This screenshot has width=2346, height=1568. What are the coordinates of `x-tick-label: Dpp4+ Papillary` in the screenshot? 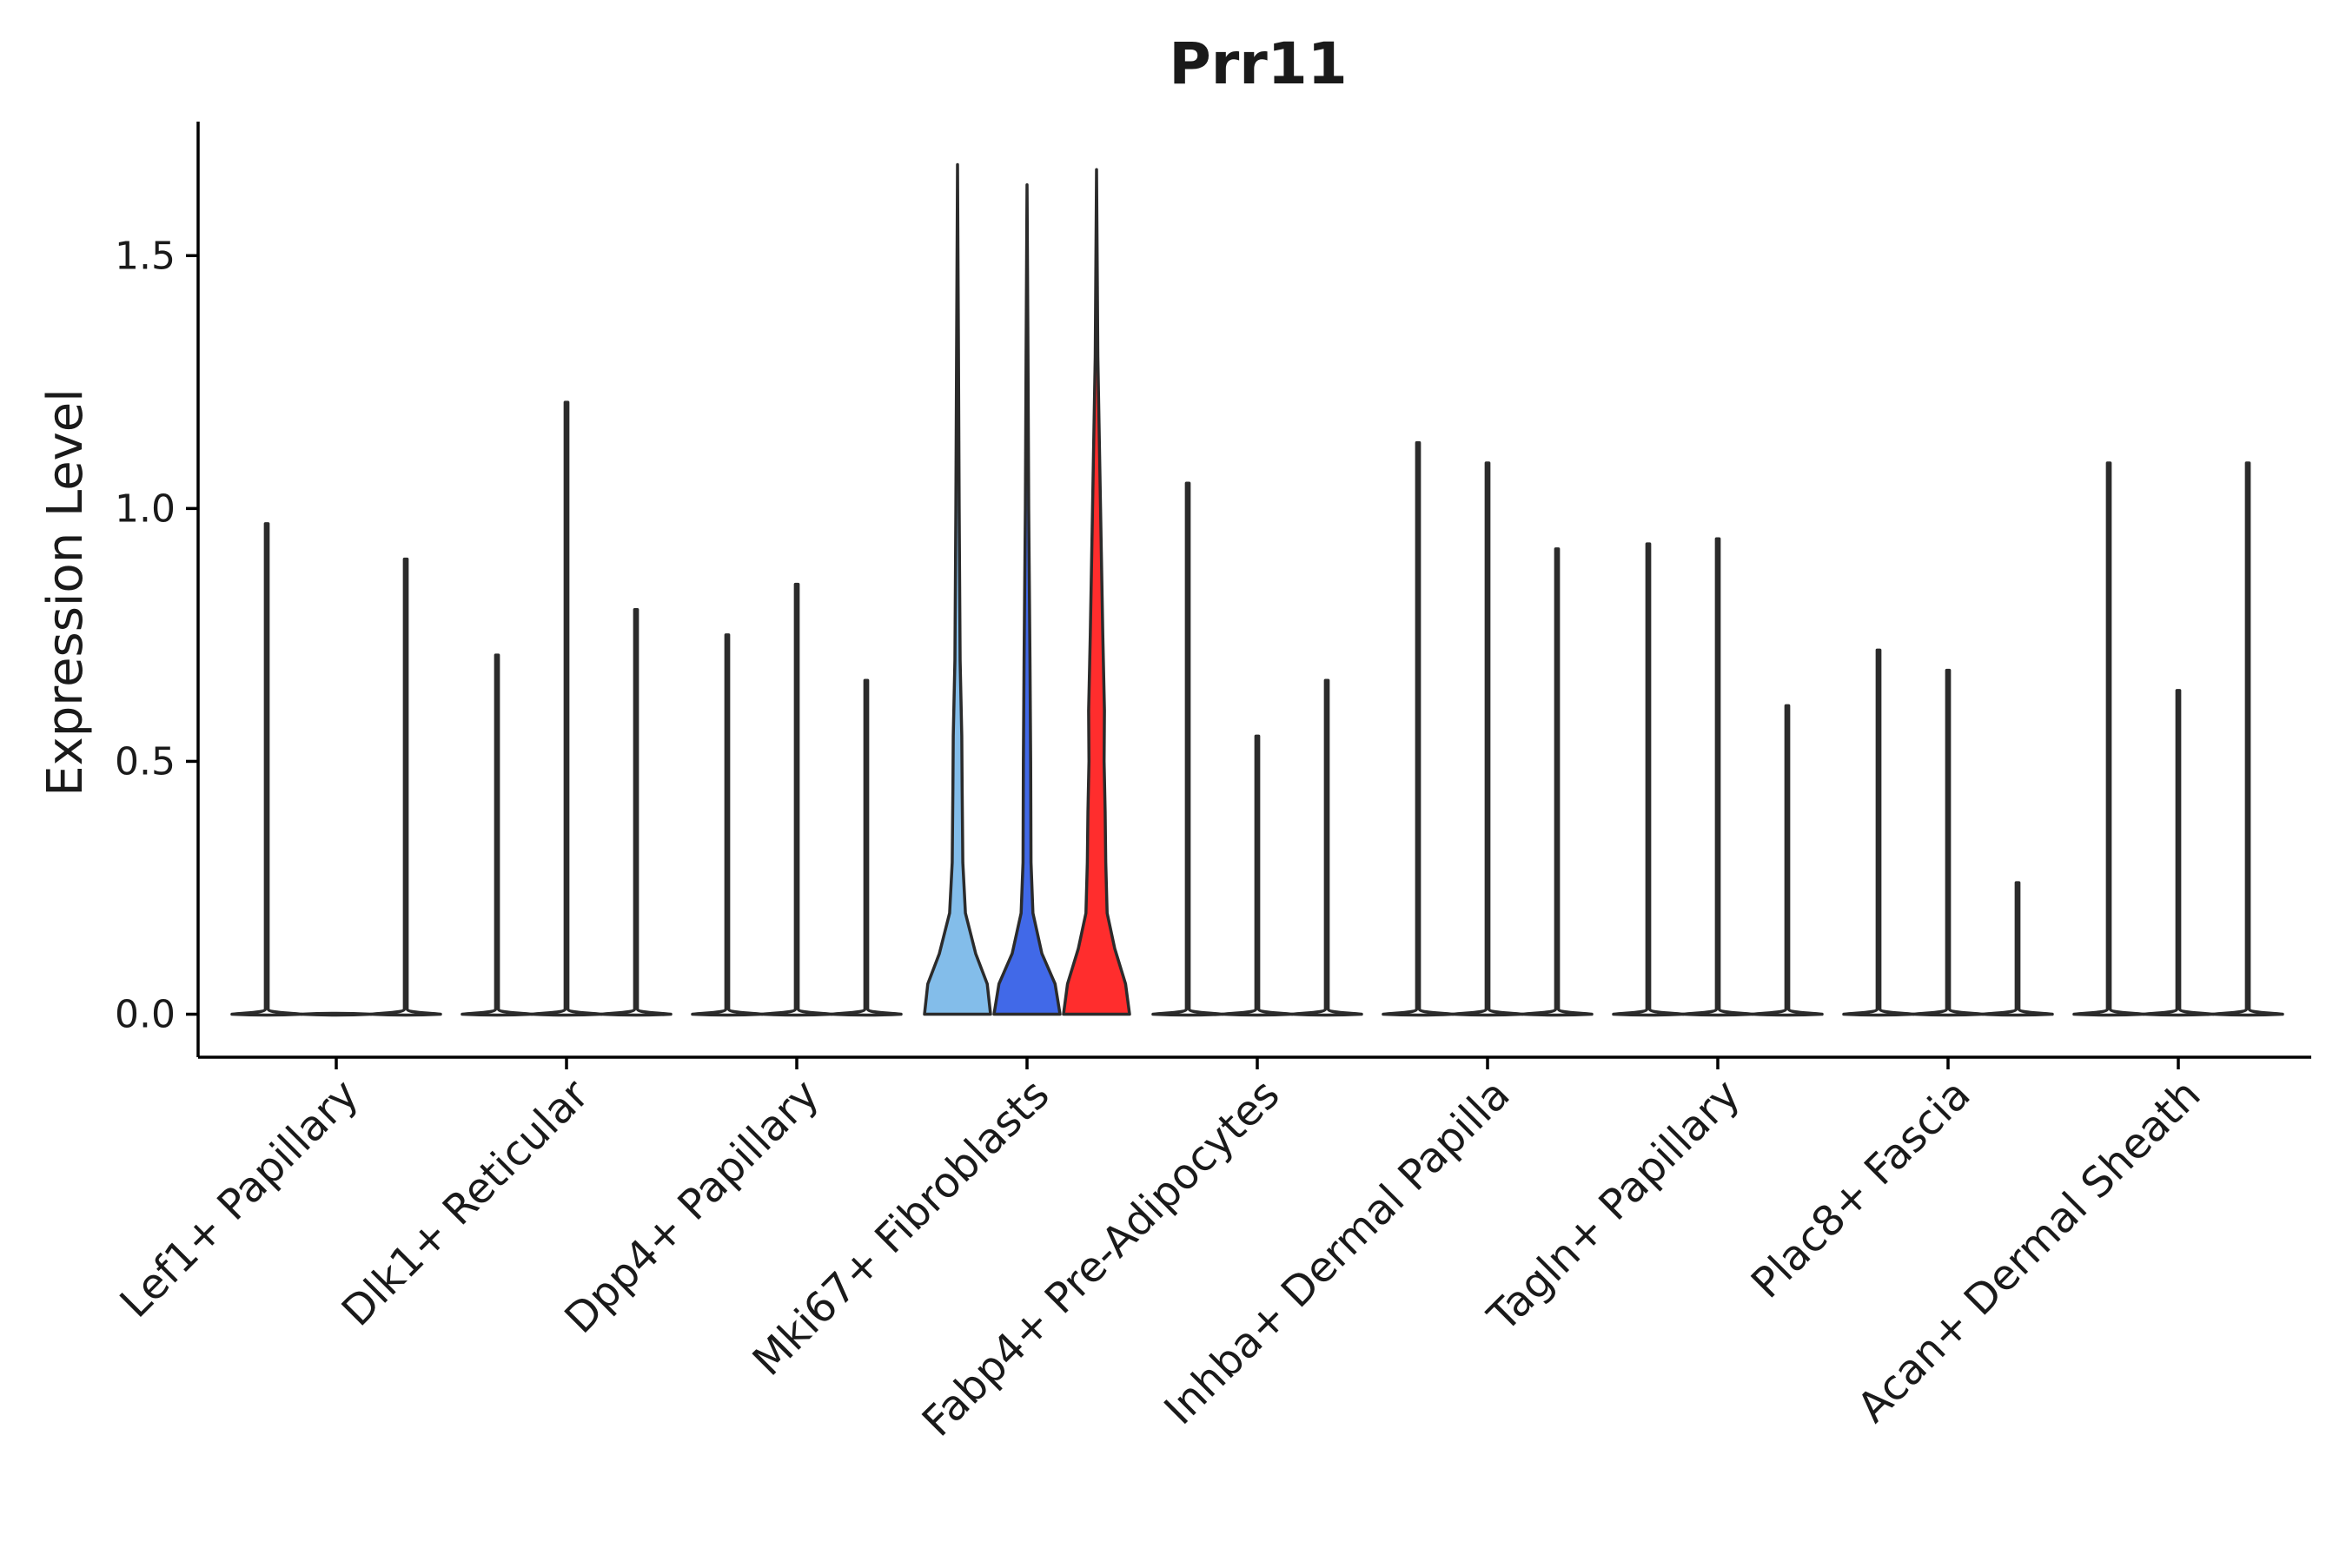 It's located at (691, 1206).